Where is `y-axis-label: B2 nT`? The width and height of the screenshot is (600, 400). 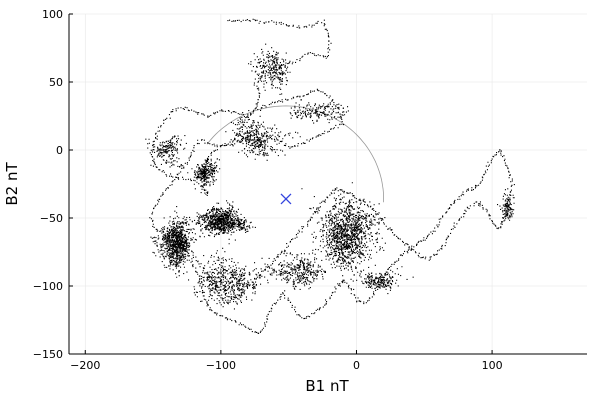 y-axis-label: B2 nT is located at coordinates (12, 184).